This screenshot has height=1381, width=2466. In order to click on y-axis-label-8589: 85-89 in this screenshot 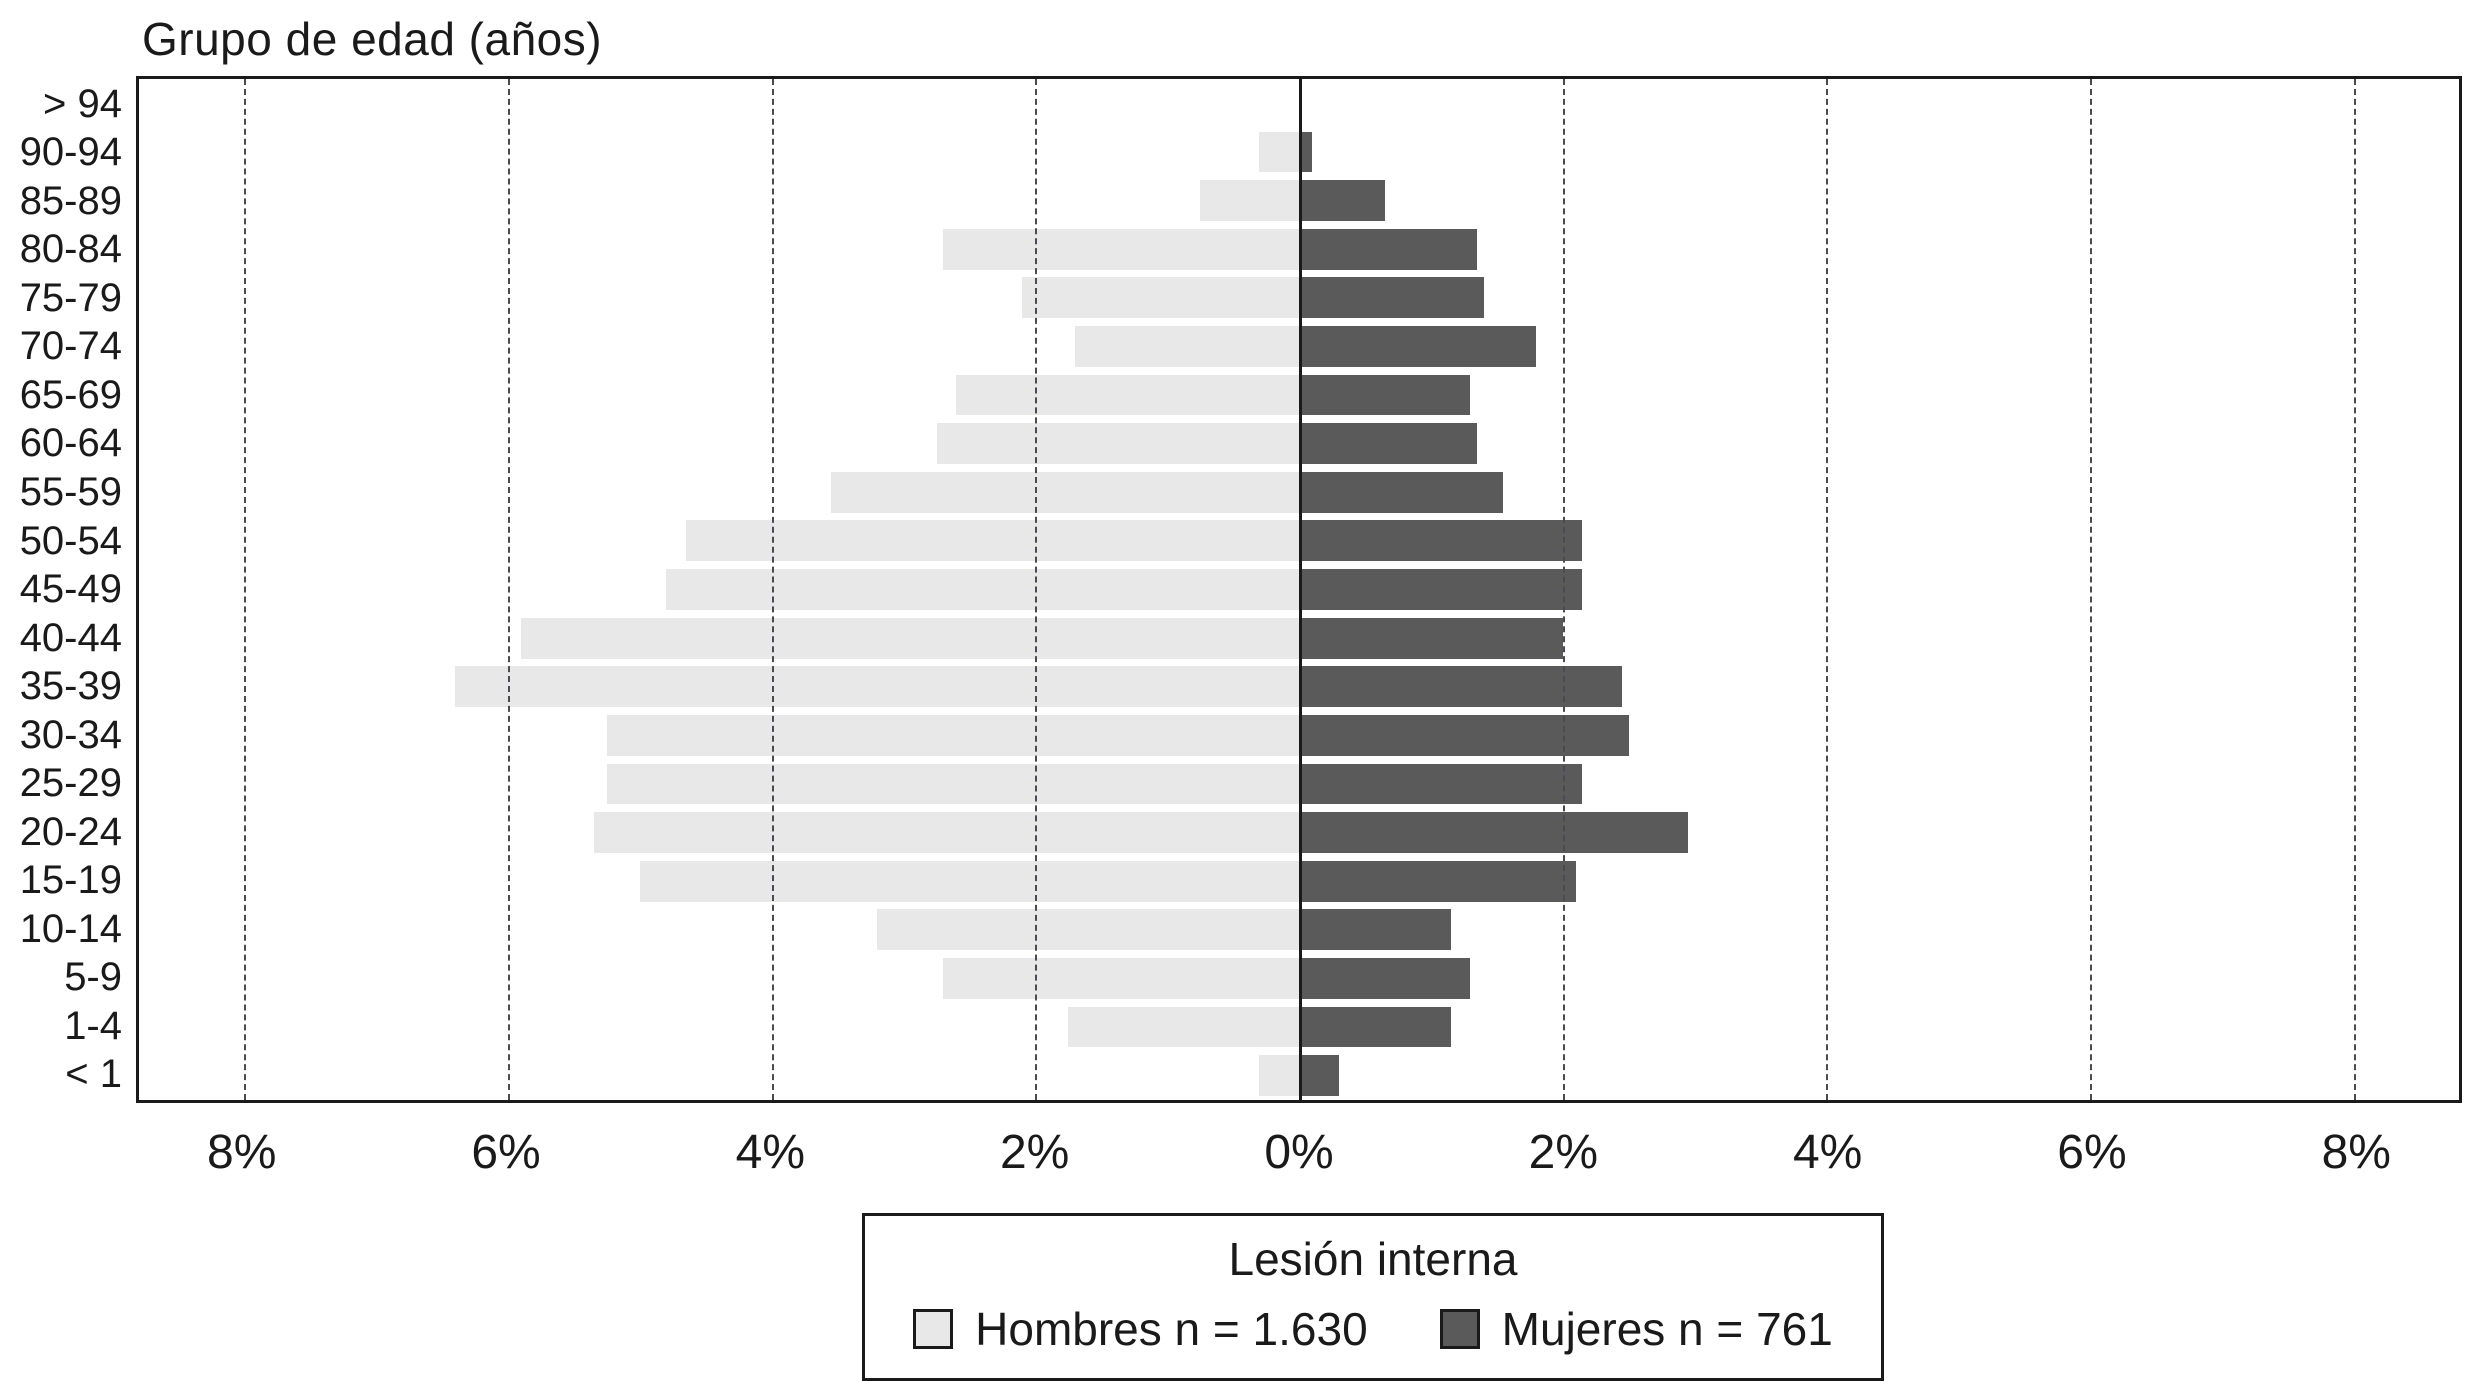, I will do `click(70, 200)`.